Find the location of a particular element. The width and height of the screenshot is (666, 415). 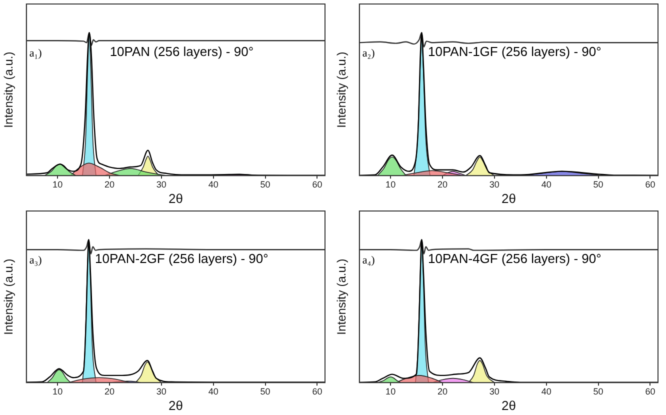

annotation: a₄) is located at coordinates (369, 260).